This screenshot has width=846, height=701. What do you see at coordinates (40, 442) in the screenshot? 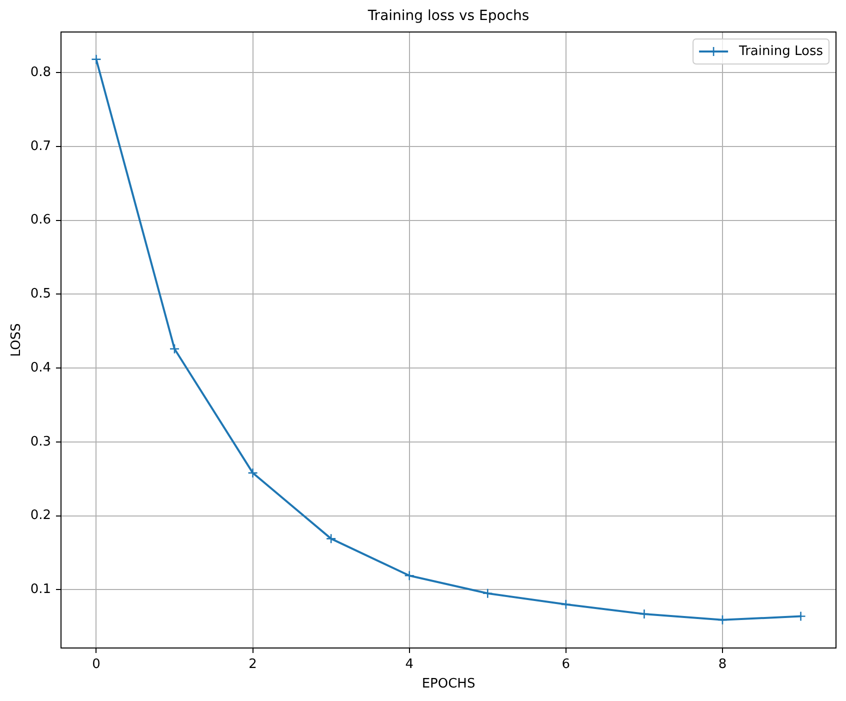
I see `y-tick-label: 0.3` at bounding box center [40, 442].